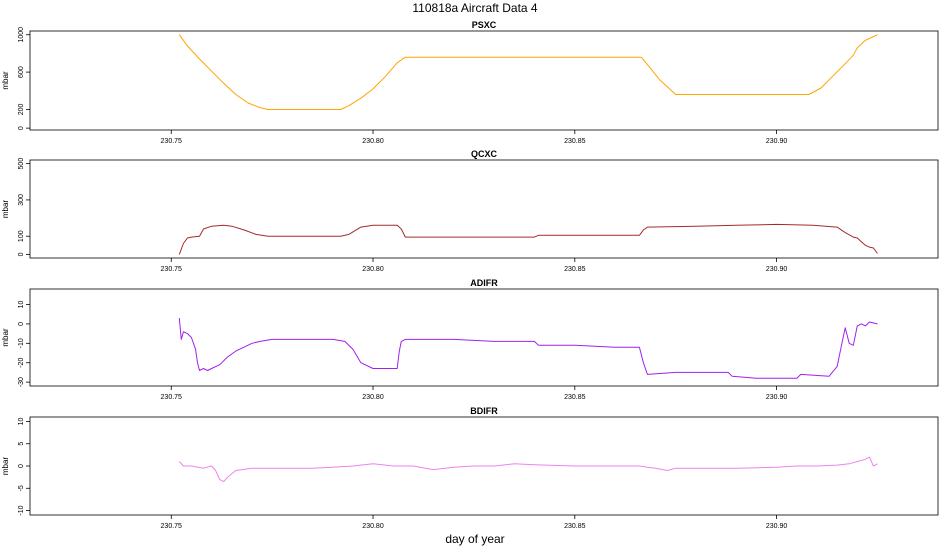  I want to click on series-line-adifr, so click(528, 348).